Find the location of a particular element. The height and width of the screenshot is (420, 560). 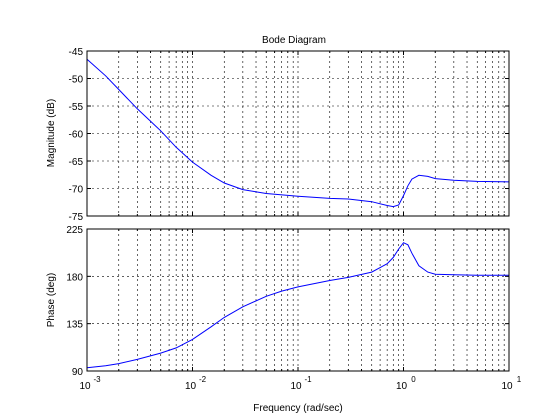

magnitude-y-tick-label: -60 is located at coordinates (76, 135).